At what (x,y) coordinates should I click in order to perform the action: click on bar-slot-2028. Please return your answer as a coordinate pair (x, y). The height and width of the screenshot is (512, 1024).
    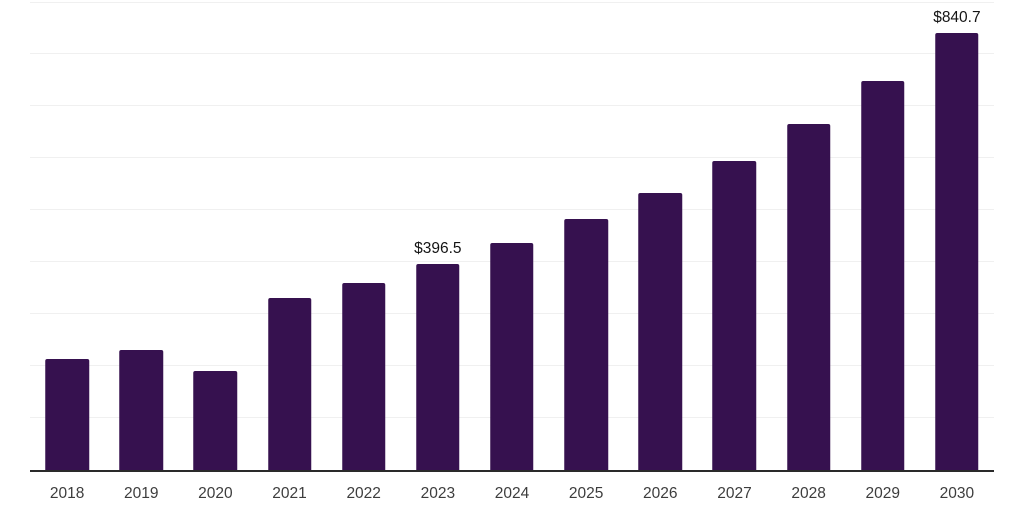
    Looking at the image, I should click on (809, 236).